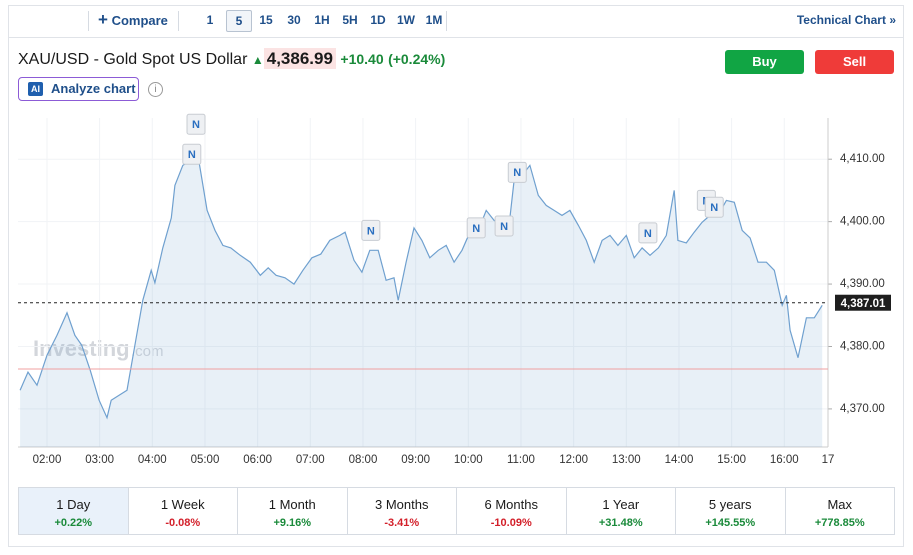 The width and height of the screenshot is (913, 555). What do you see at coordinates (257, 460) in the screenshot?
I see `x-tick-label: 06:00` at bounding box center [257, 460].